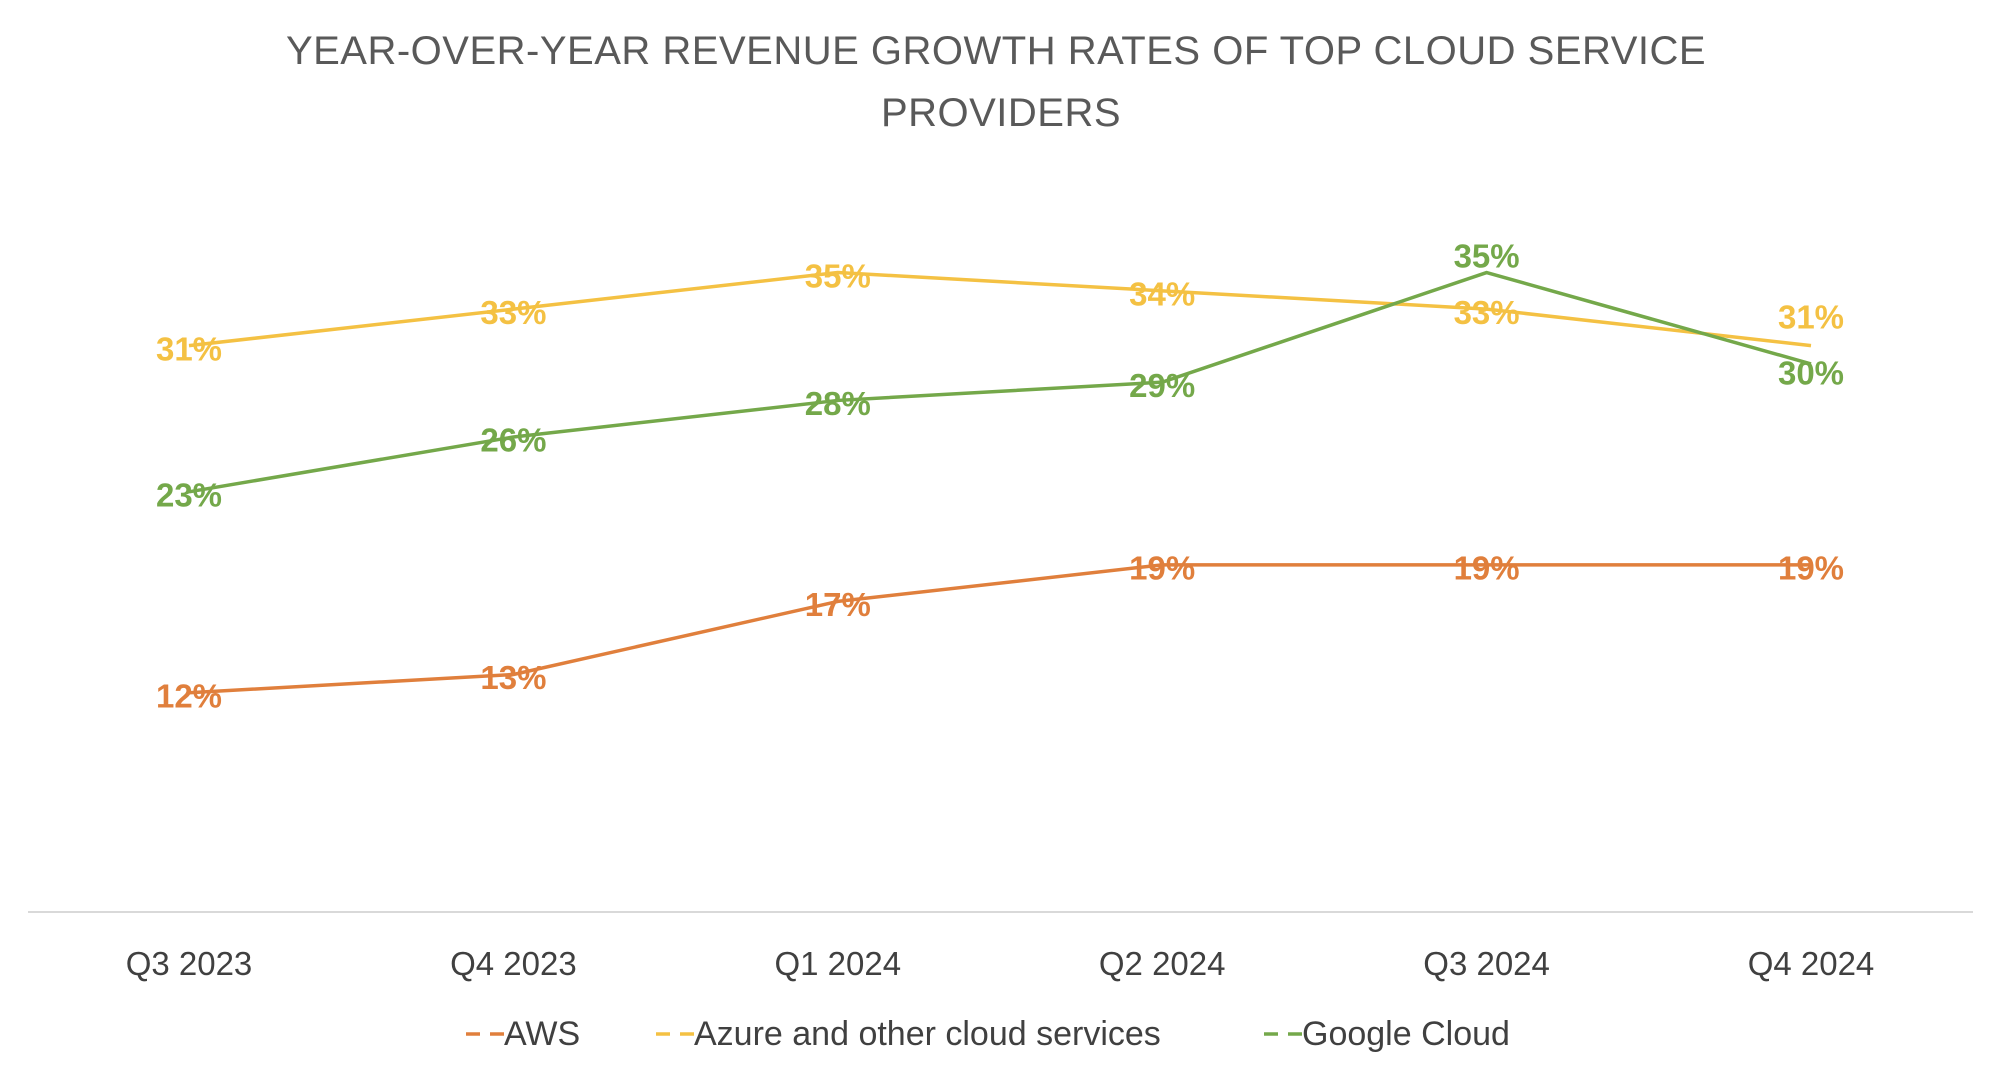 Image resolution: width=1992 pixels, height=1074 pixels. I want to click on legend-label: Google Cloud, so click(1406, 1034).